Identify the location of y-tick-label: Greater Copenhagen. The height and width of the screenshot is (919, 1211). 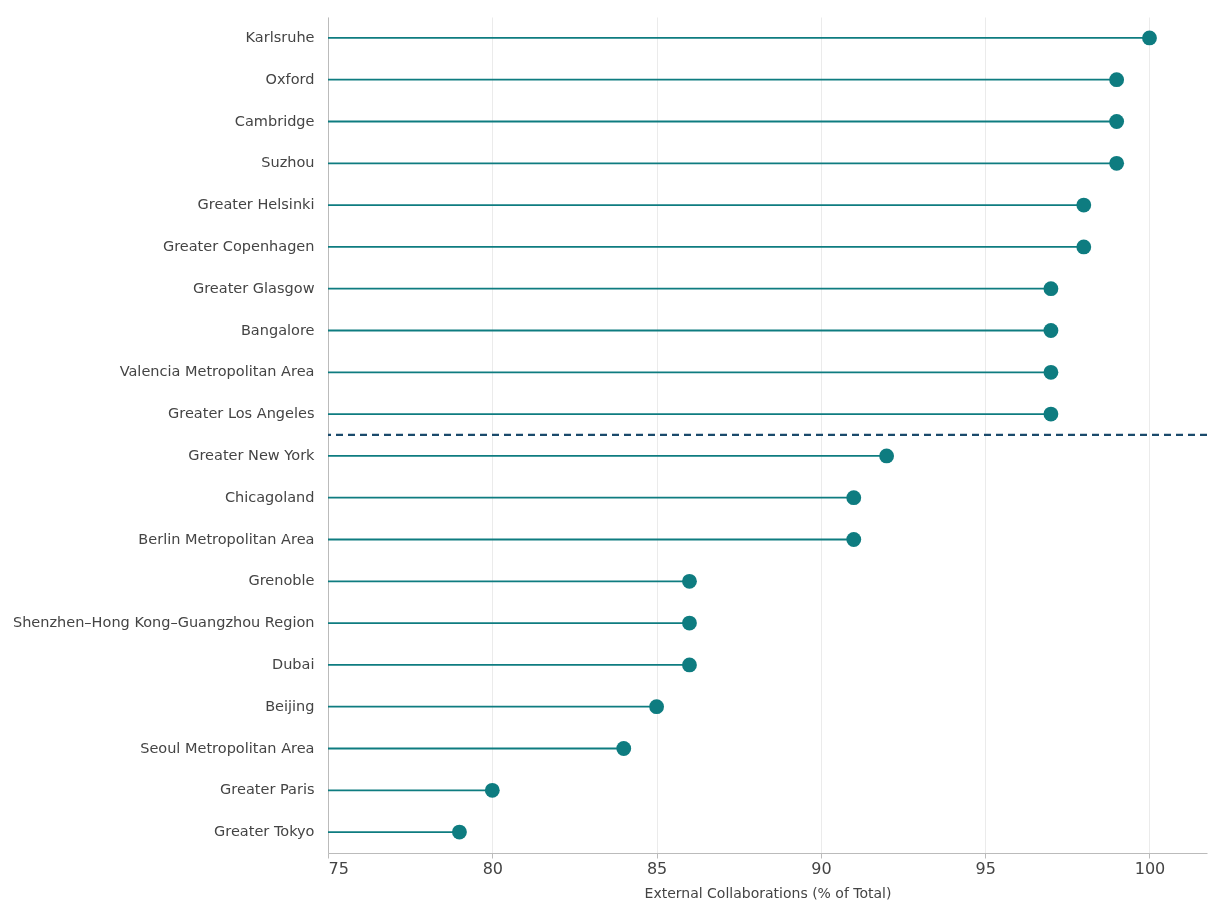
(238, 245).